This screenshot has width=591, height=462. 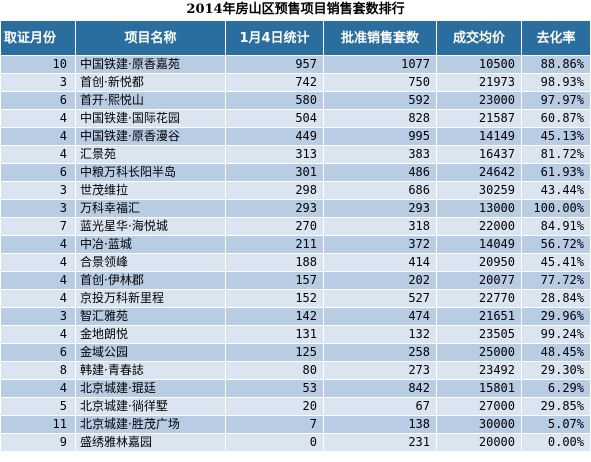 What do you see at coordinates (380, 100) in the screenshot?
I see `approved-units-cell: 592` at bounding box center [380, 100].